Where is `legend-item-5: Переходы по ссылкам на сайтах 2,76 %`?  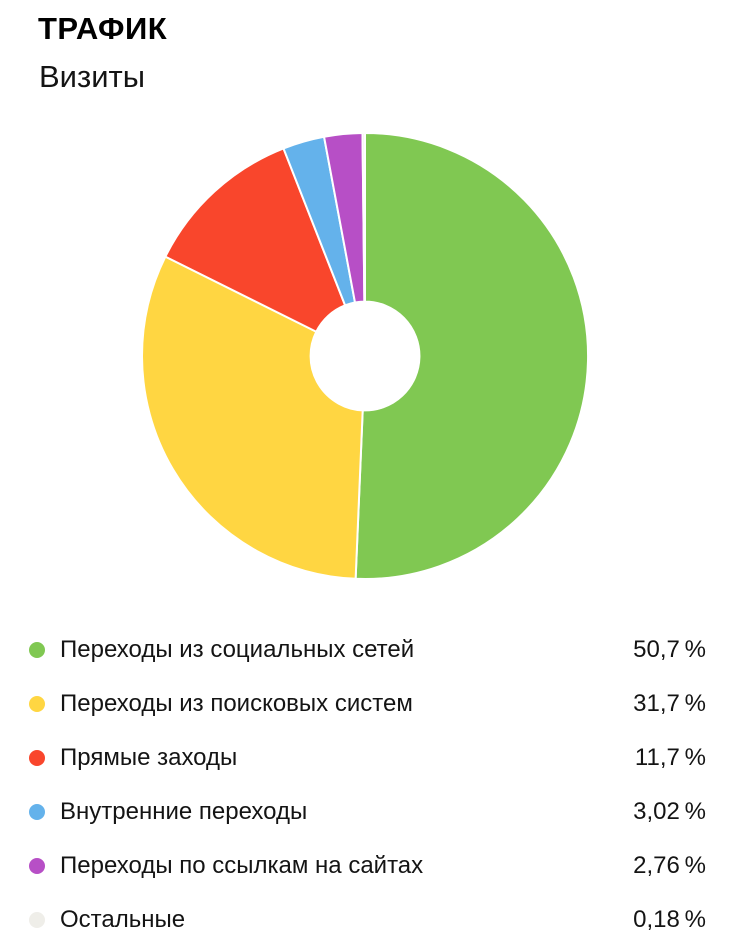
legend-item-5: Переходы по ссылкам на сайтах 2,76 % is located at coordinates (373, 866).